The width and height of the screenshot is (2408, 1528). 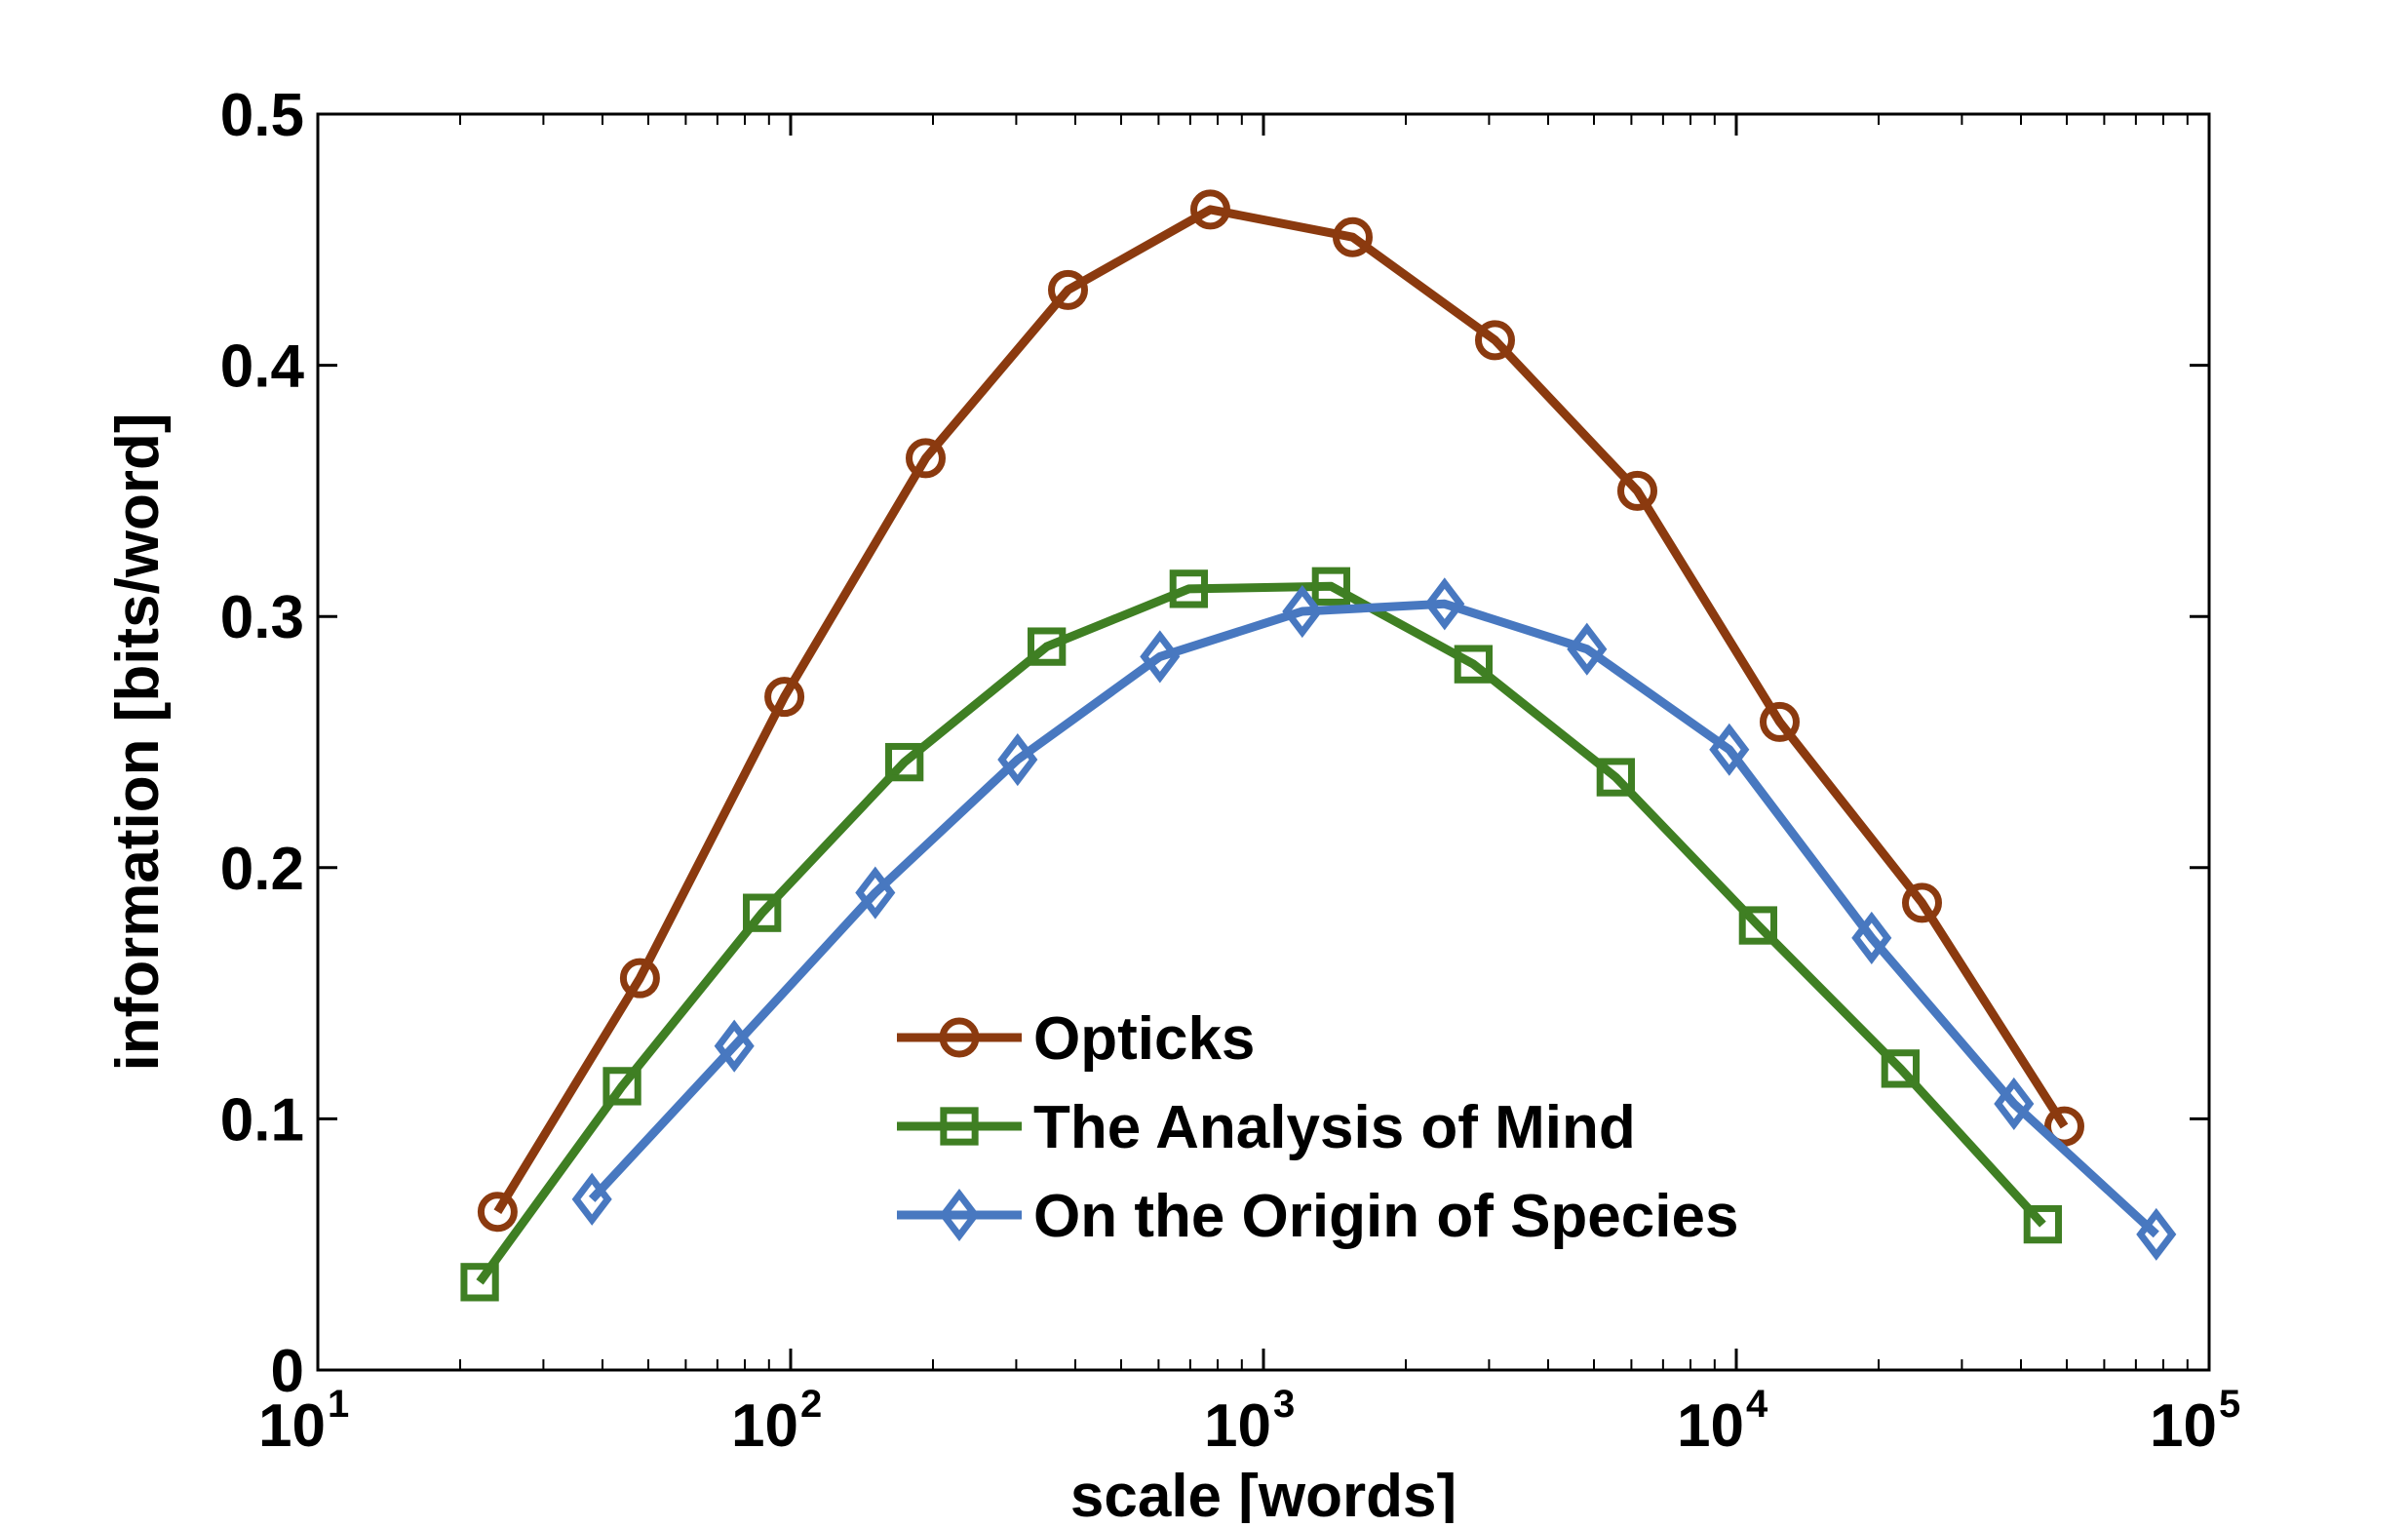 I want to click on legend-item: On the Origin of Species, so click(x=1317, y=1216).